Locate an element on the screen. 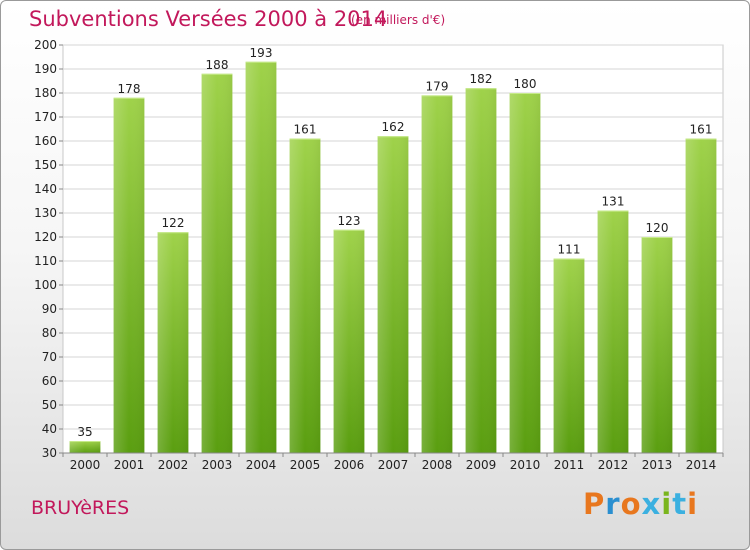 The height and width of the screenshot is (550, 750). chart-title: Subventions Versées 2000 à 2014 is located at coordinates (208, 19).